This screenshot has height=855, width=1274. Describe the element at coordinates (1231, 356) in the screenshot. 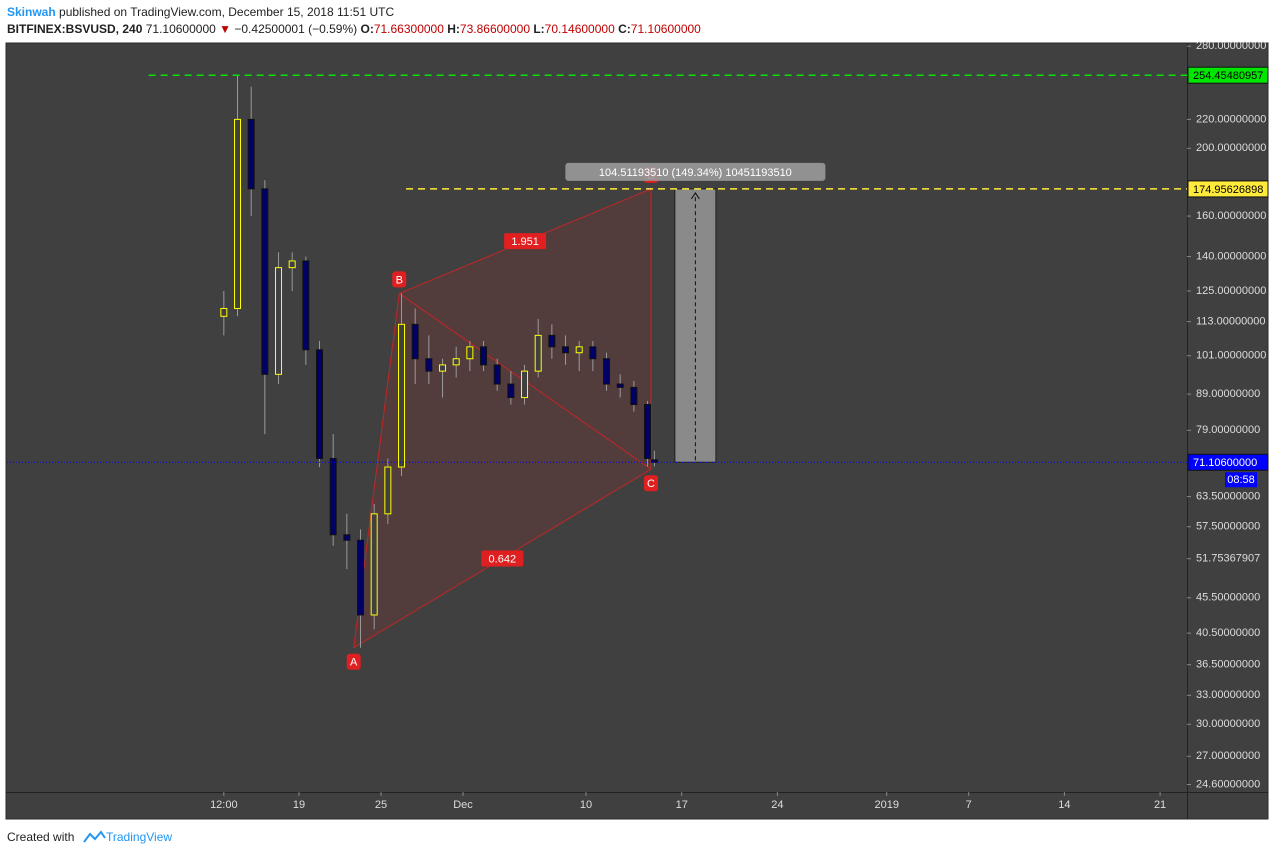

I see `y-tick-label: 101.00000000` at that location.